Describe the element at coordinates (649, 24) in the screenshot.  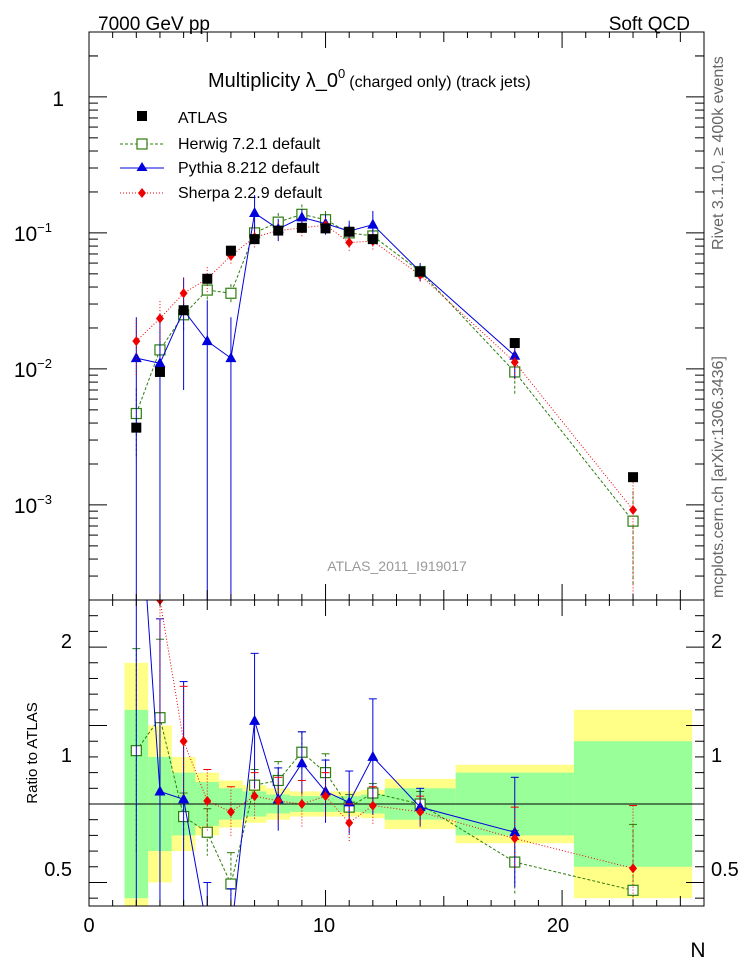
I see `header-category-label: Soft QCD` at that location.